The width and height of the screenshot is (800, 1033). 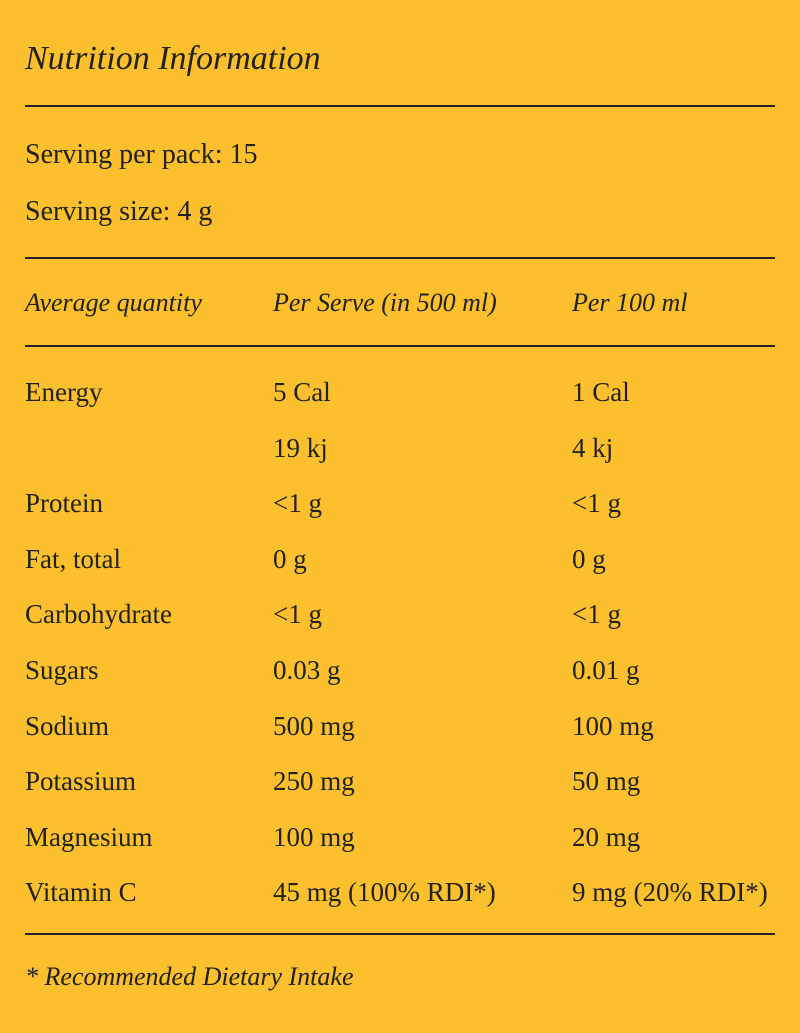 I want to click on per-100ml-value: 100 mg, so click(x=613, y=725).